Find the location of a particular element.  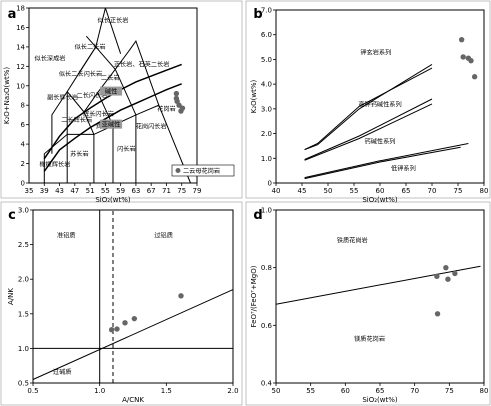

tas-field-label: 副长辉长岩 is located at coordinates (62, 97).